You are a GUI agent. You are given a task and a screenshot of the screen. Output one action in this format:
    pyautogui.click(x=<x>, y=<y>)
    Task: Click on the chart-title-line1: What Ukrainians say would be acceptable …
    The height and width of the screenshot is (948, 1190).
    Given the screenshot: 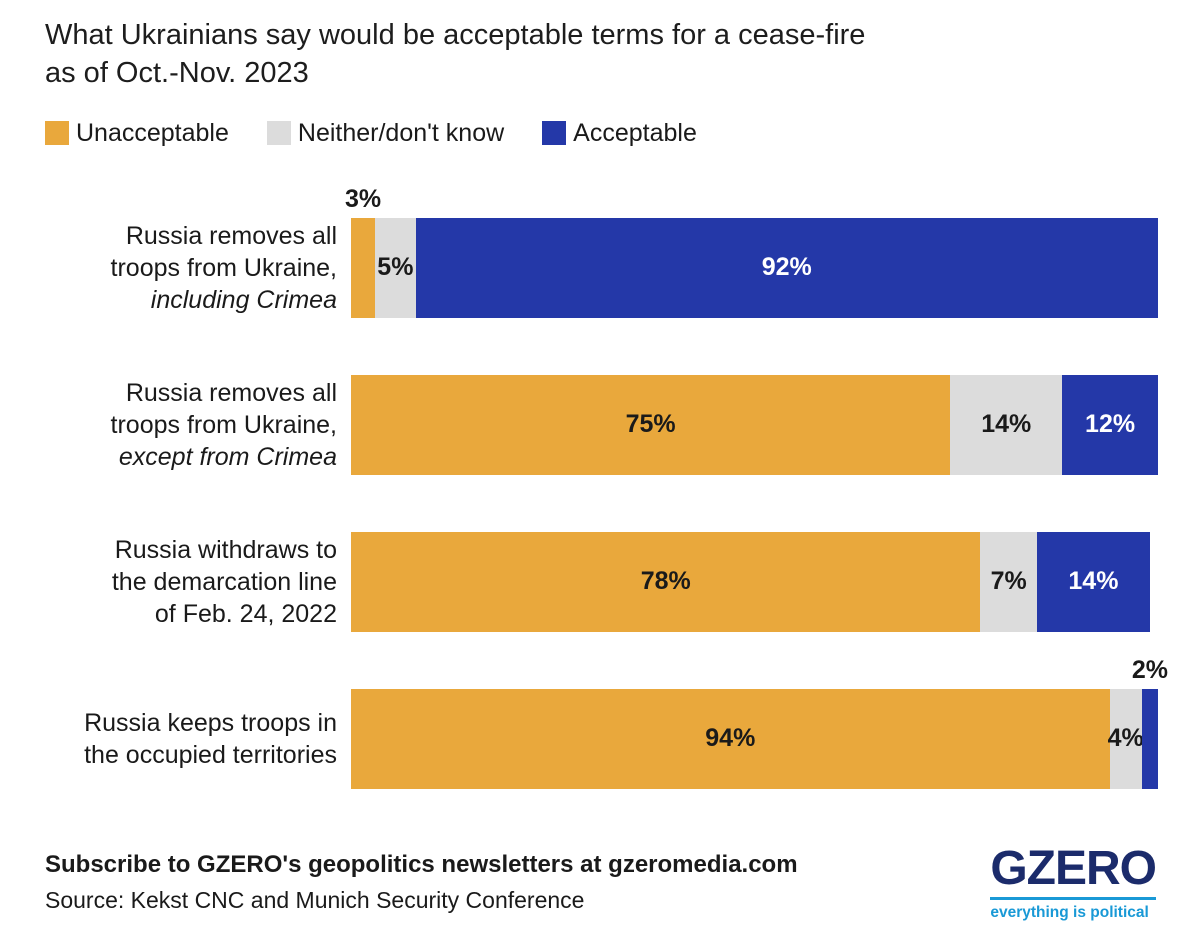 What is the action you would take?
    pyautogui.click(x=455, y=35)
    